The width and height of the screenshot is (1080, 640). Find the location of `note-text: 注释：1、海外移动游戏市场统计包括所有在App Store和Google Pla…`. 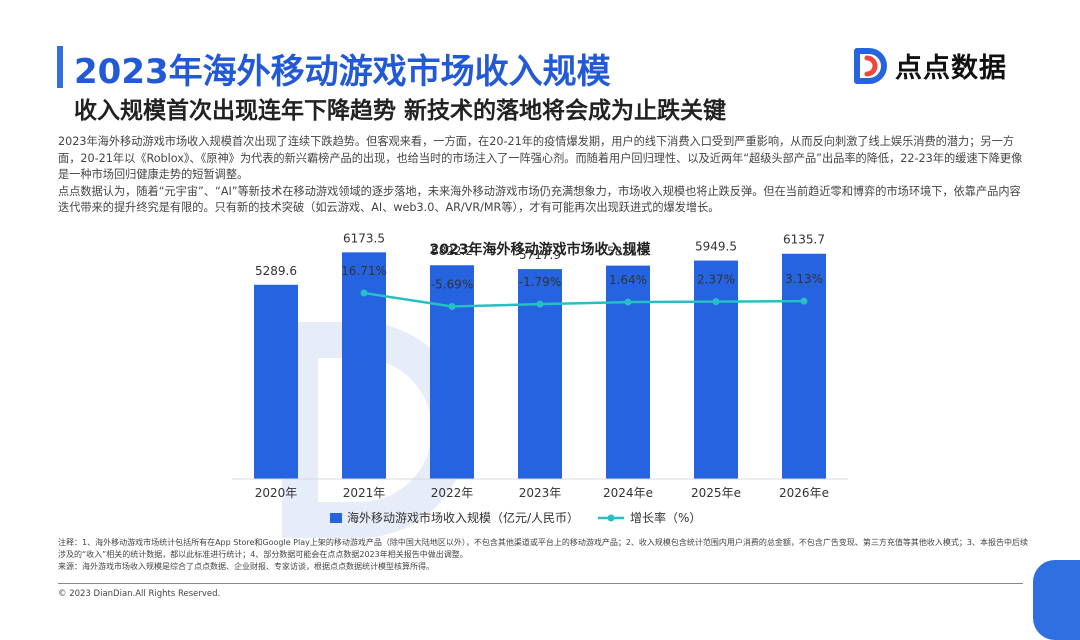

note-text: 注释：1、海外移动游戏市场统计包括所有在App Store和Google Pla… is located at coordinates (543, 548).